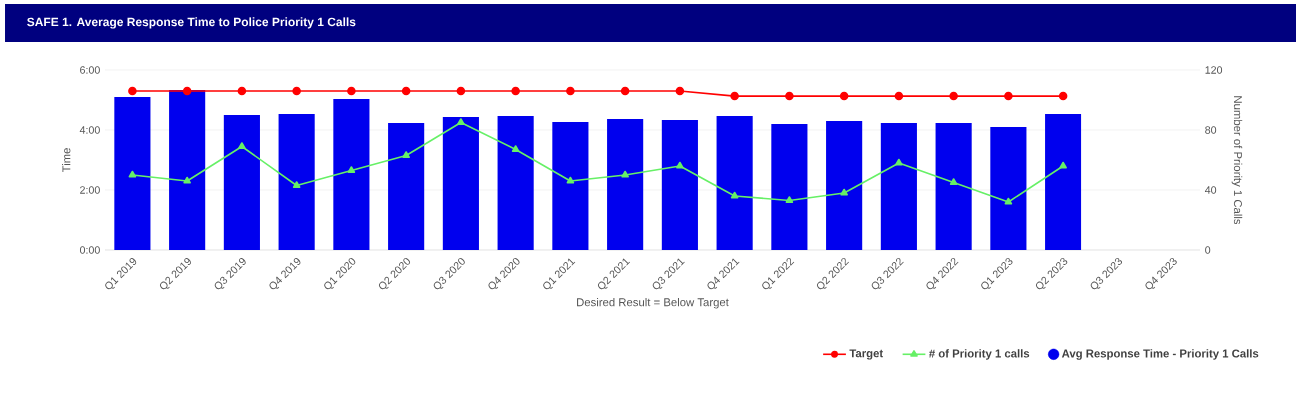 This screenshot has height=402, width=1301. Describe the element at coordinates (866, 354) in the screenshot. I see `legend-label: Target` at that location.